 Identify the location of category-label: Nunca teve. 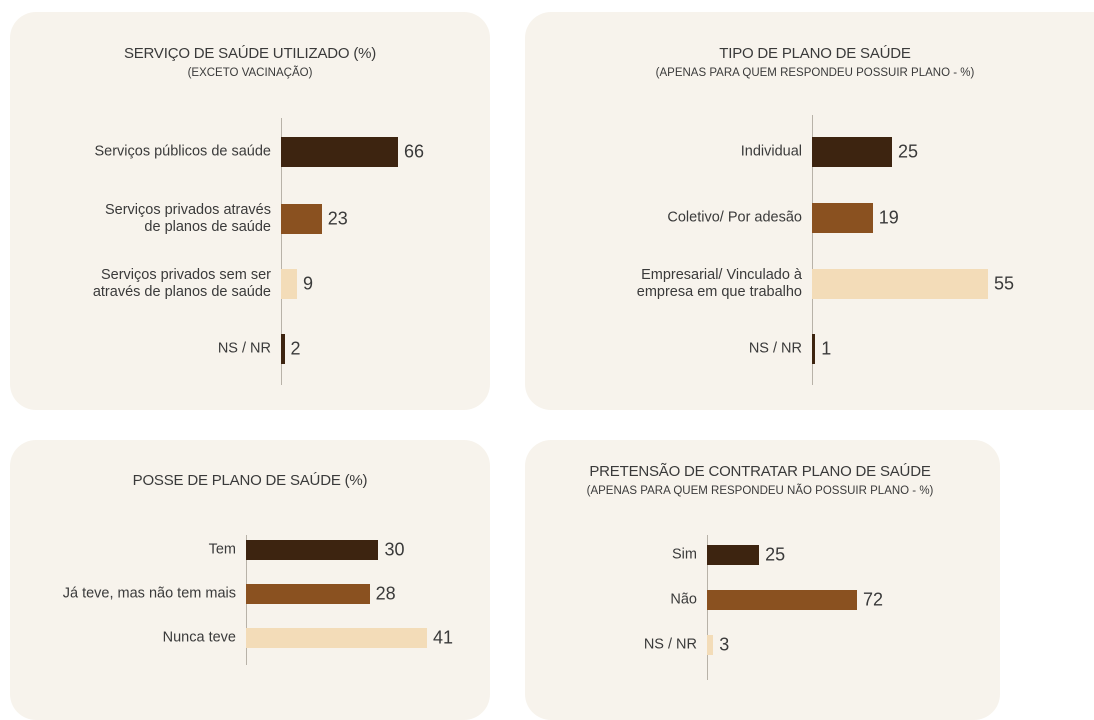
(199, 637).